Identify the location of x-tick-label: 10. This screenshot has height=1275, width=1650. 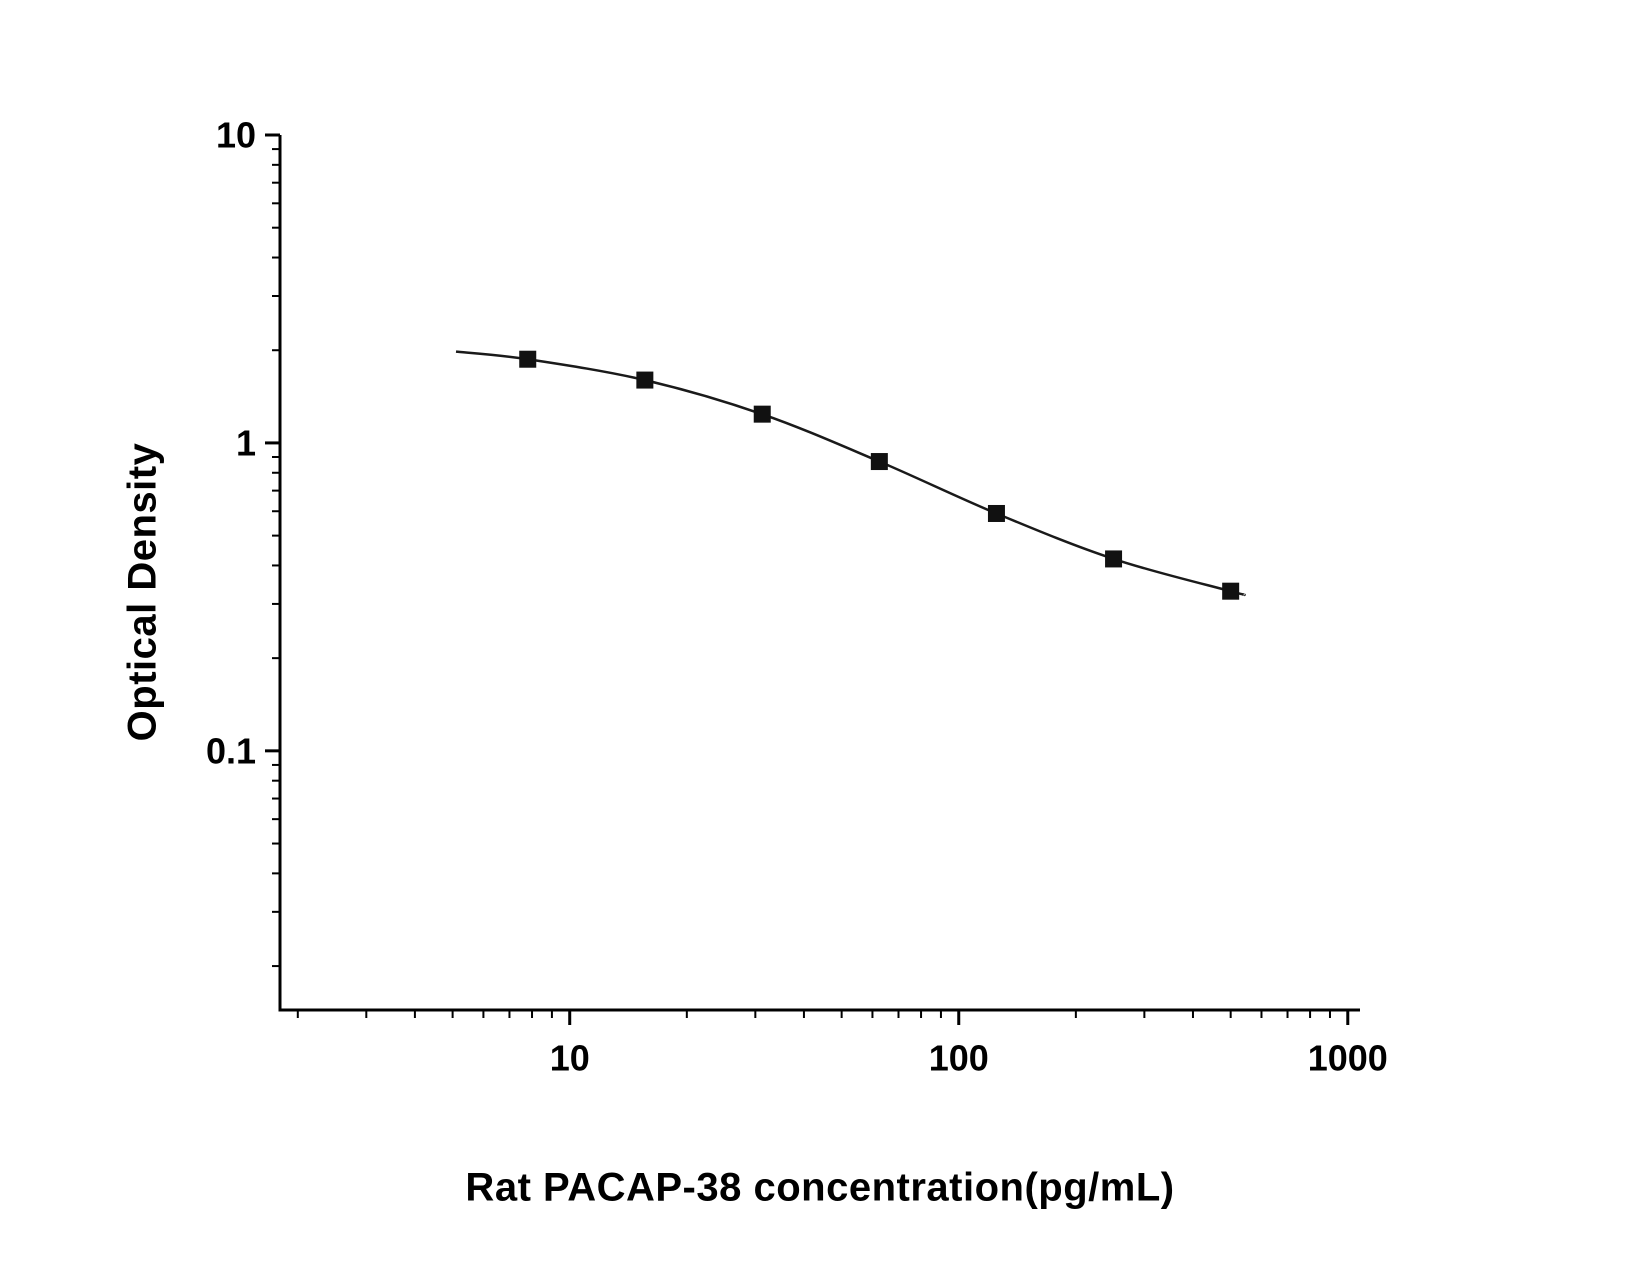
(570, 1058).